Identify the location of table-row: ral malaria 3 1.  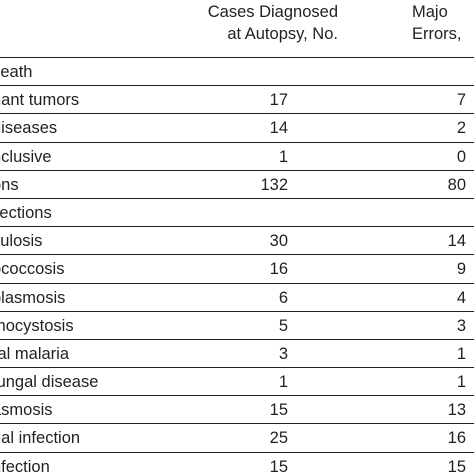
(237, 354).